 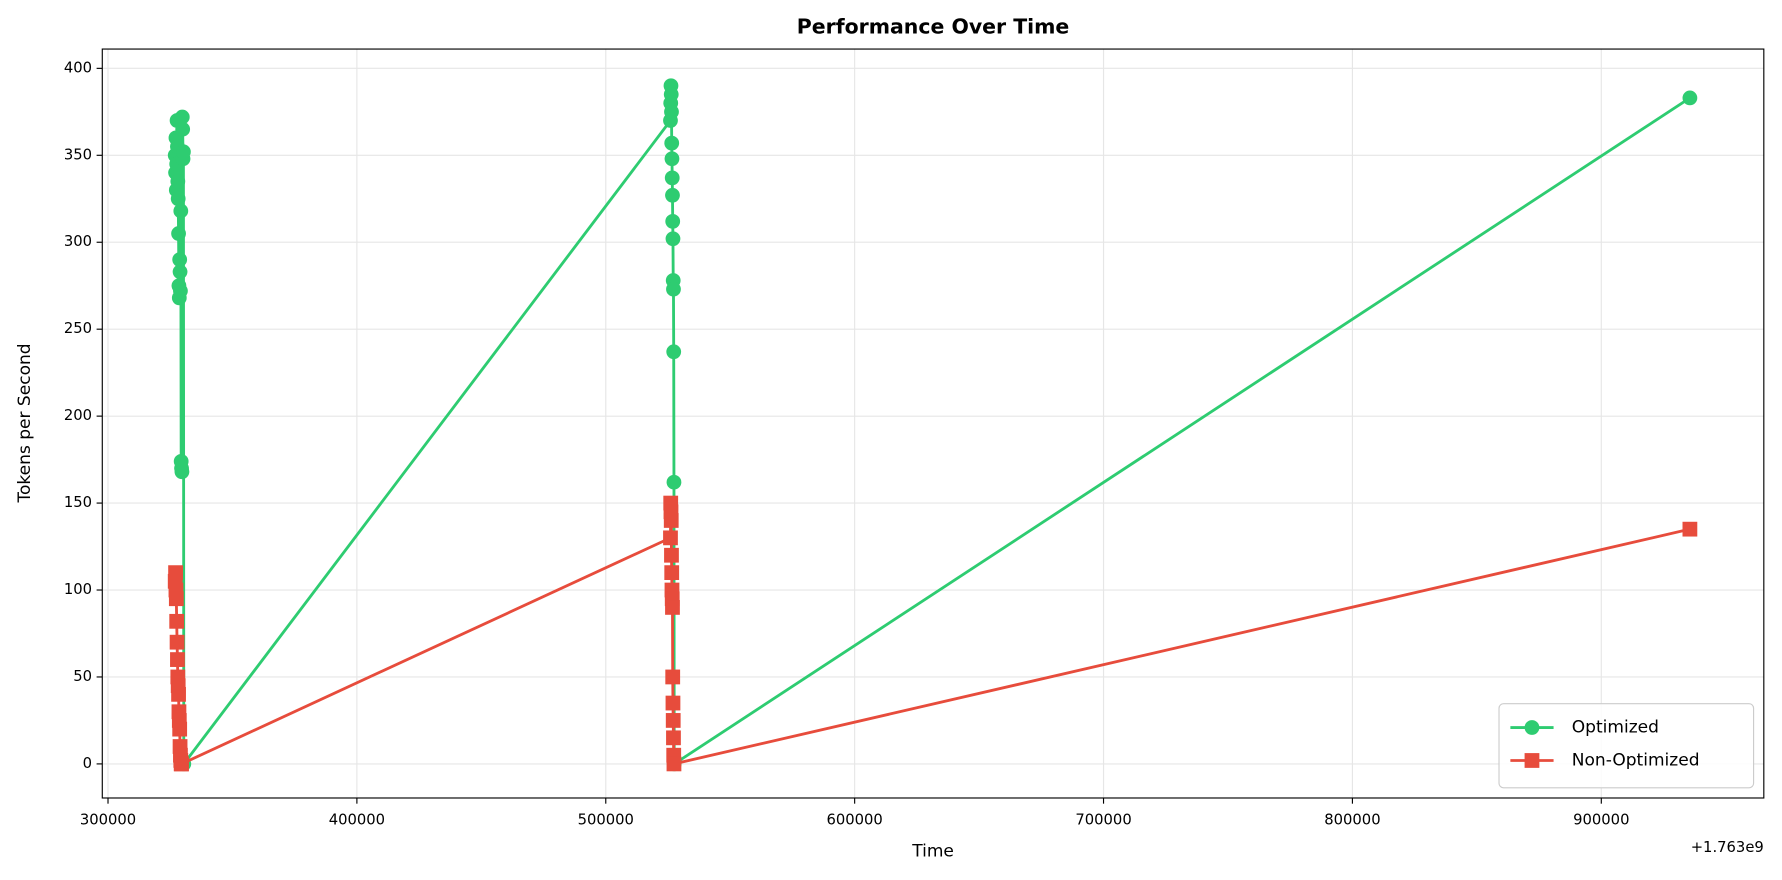 I want to click on y-axis-label: Tokens per Second, so click(x=25, y=423).